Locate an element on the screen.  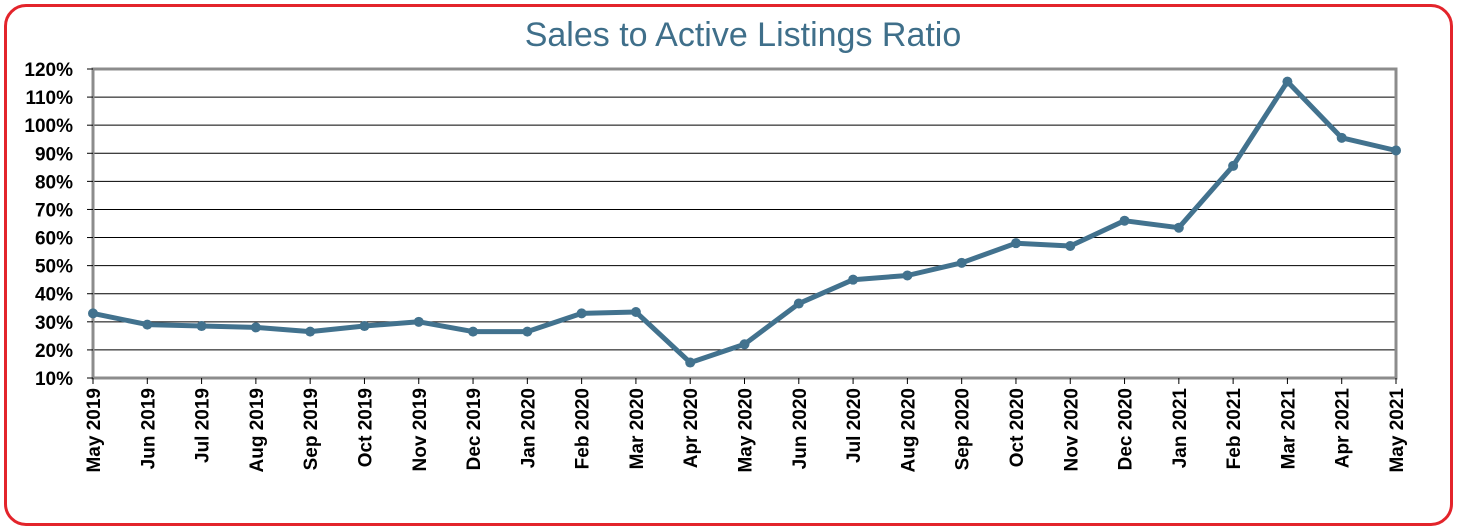
chart-title: Sales to Active Listings Ratio is located at coordinates (743, 35).